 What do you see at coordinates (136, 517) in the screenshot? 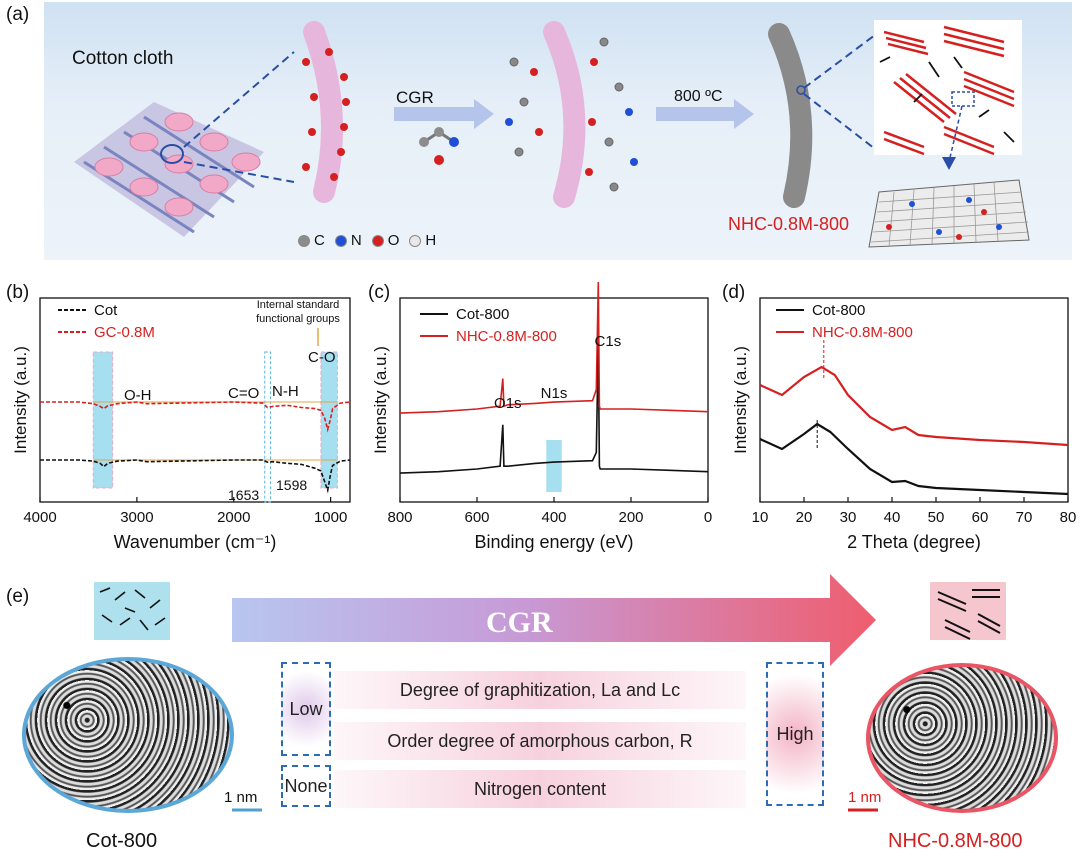
I see `x-tick-label-1: 3000` at bounding box center [136, 517].